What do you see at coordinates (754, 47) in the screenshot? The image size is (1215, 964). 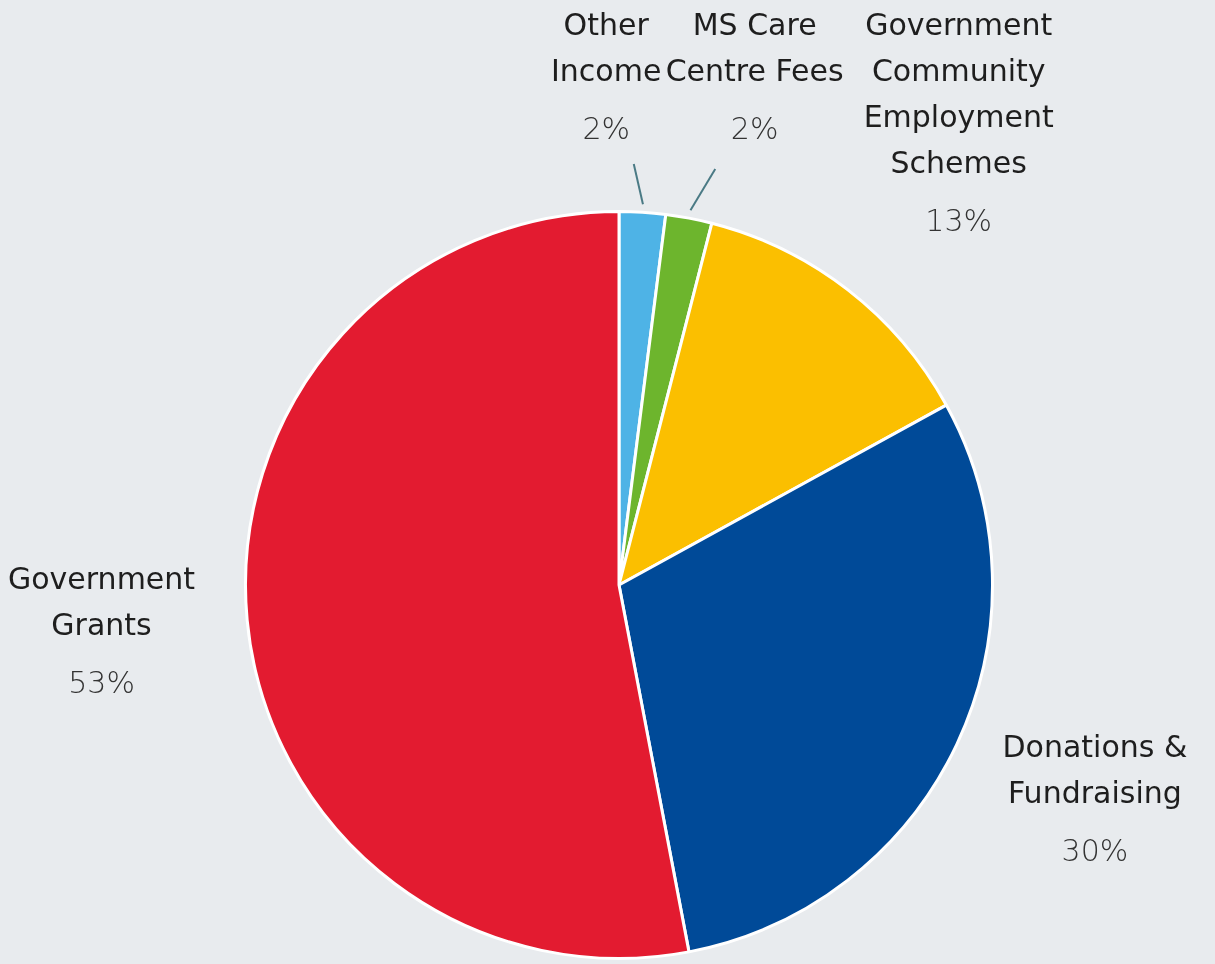 I see `slice-label: MS Care Centre Fees` at bounding box center [754, 47].